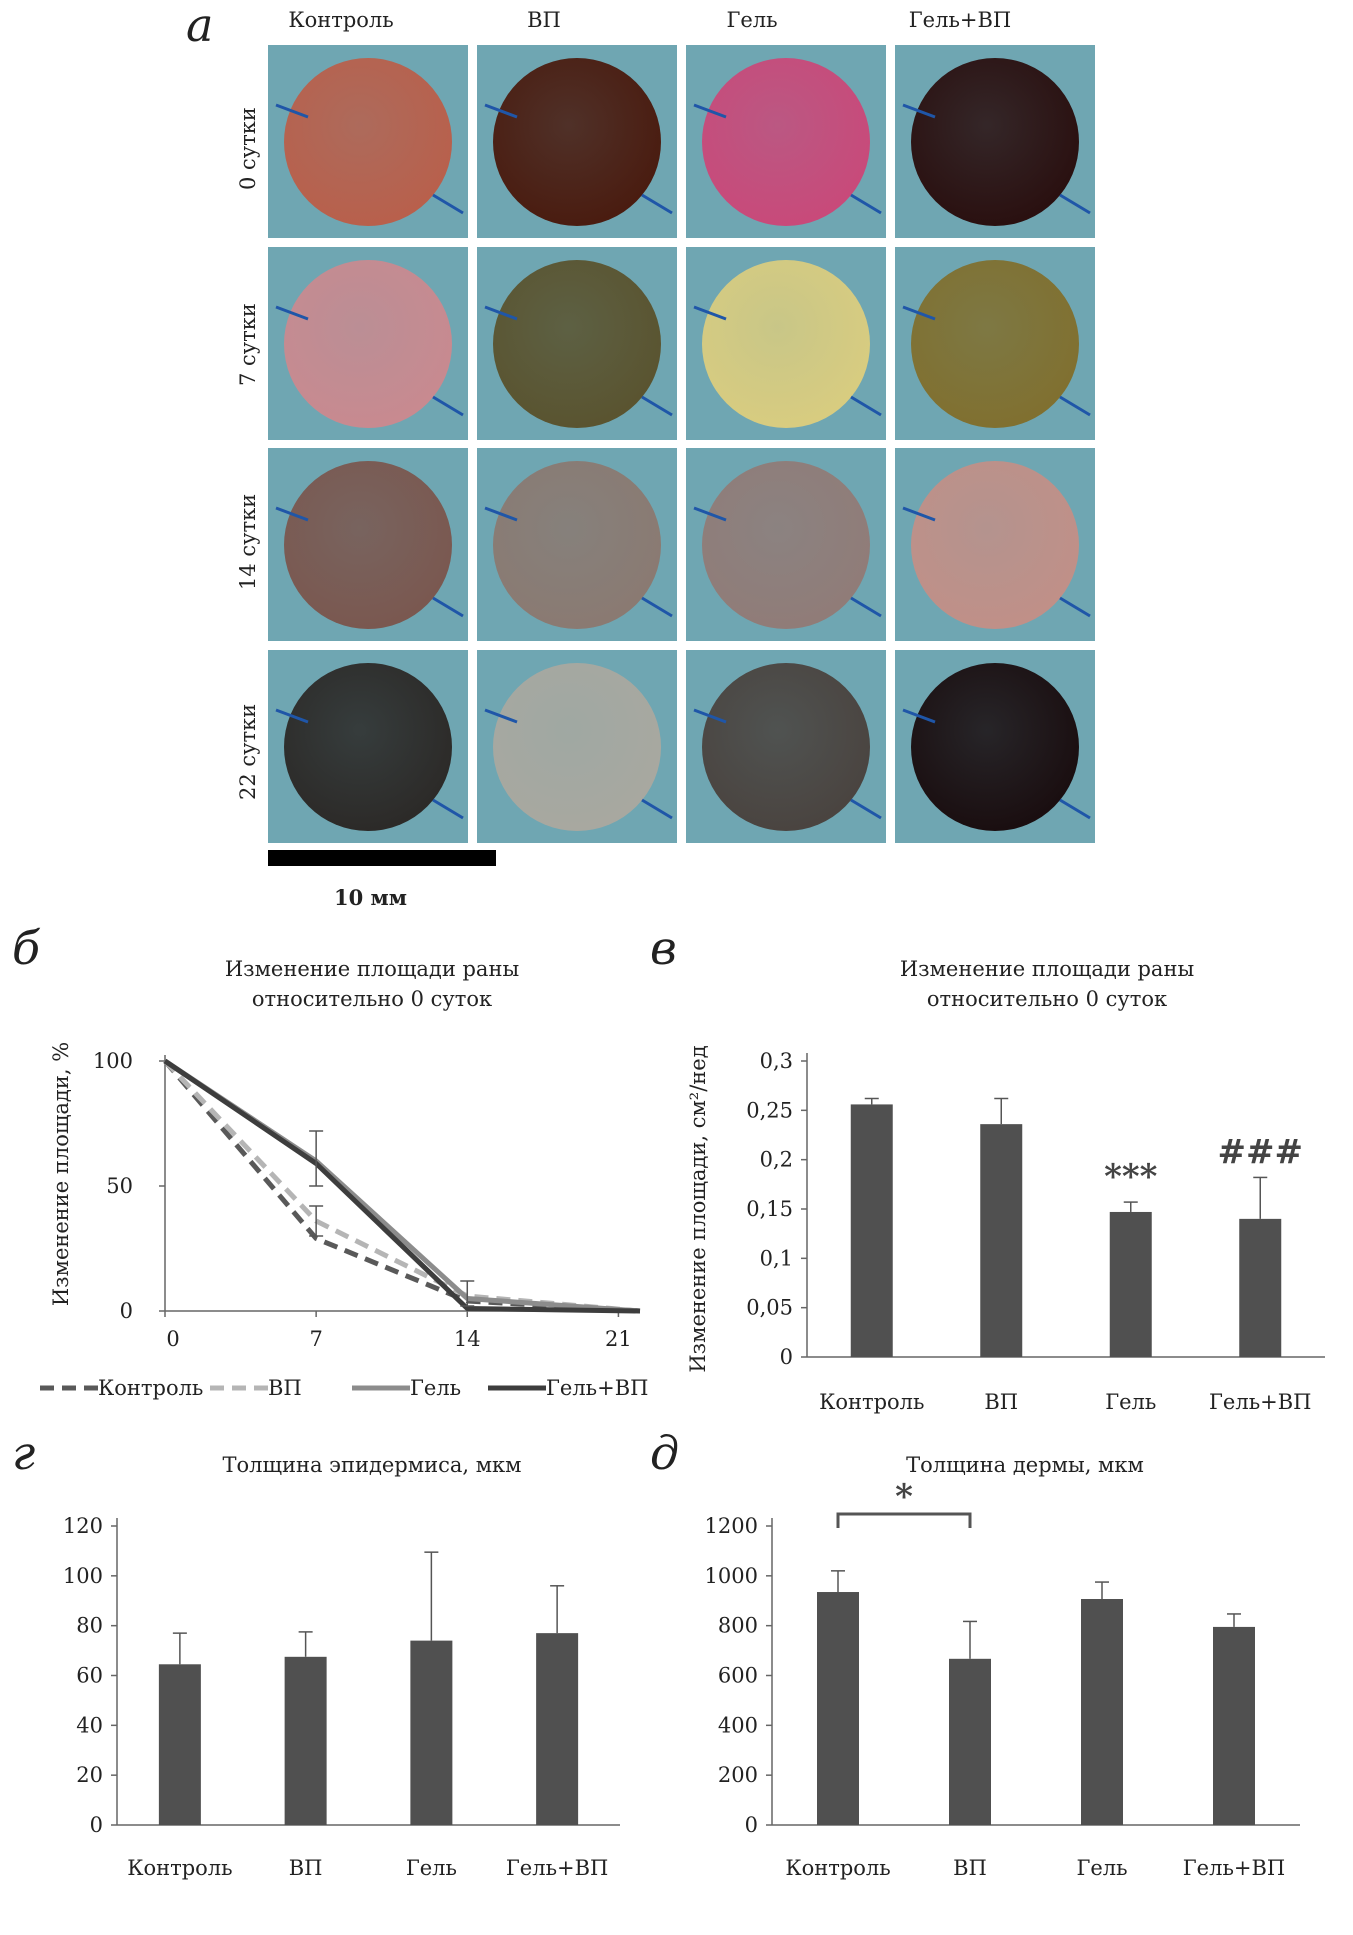 The height and width of the screenshot is (1935, 1353). Describe the element at coordinates (435, 1388) in the screenshot. I see `legend-label: Гель` at that location.